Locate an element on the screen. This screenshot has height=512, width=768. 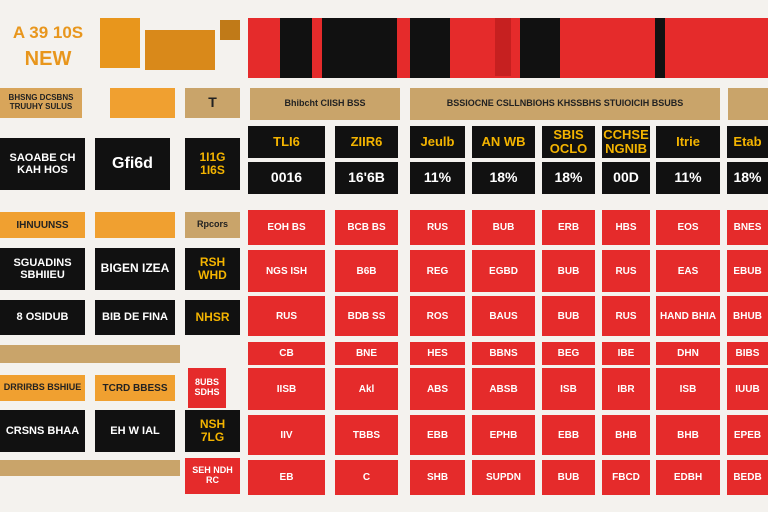
table-cell: TBBS is located at coordinates (366, 435).